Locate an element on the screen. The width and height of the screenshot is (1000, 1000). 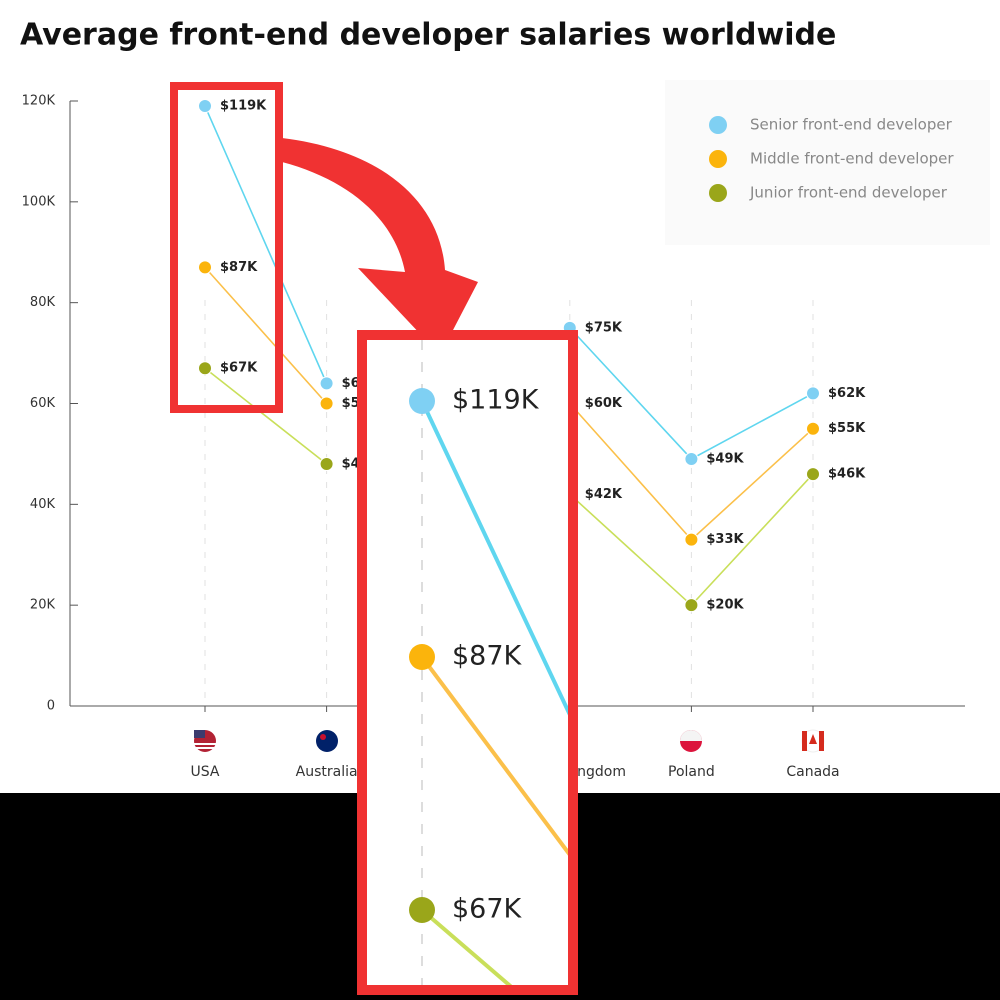
zoom-content: $119K $87K $67K is located at coordinates (490, 665).